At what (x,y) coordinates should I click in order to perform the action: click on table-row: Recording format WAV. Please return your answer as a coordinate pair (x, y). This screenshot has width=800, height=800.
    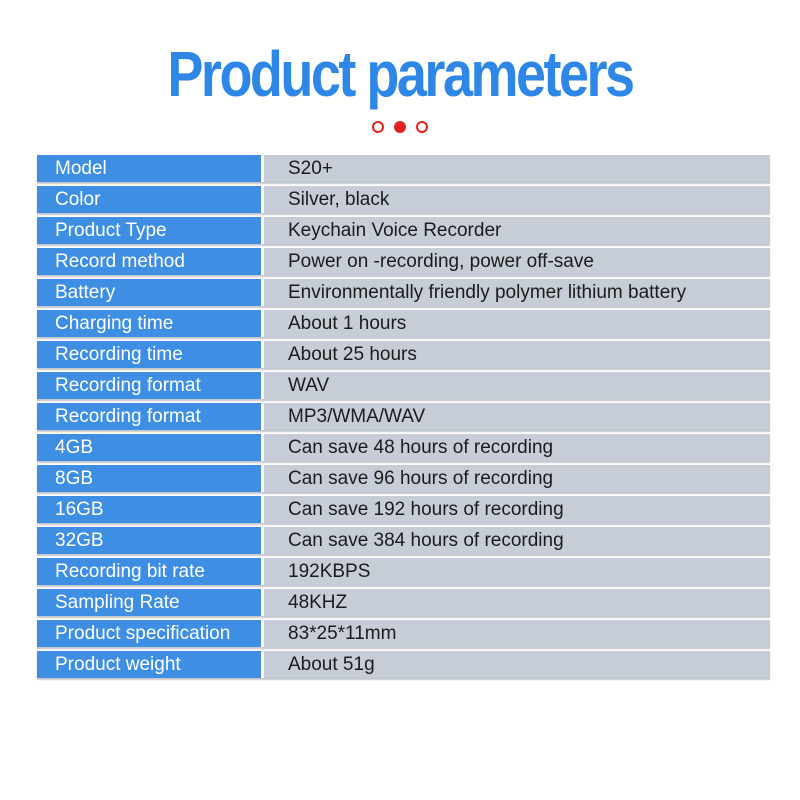
    Looking at the image, I should click on (403, 385).